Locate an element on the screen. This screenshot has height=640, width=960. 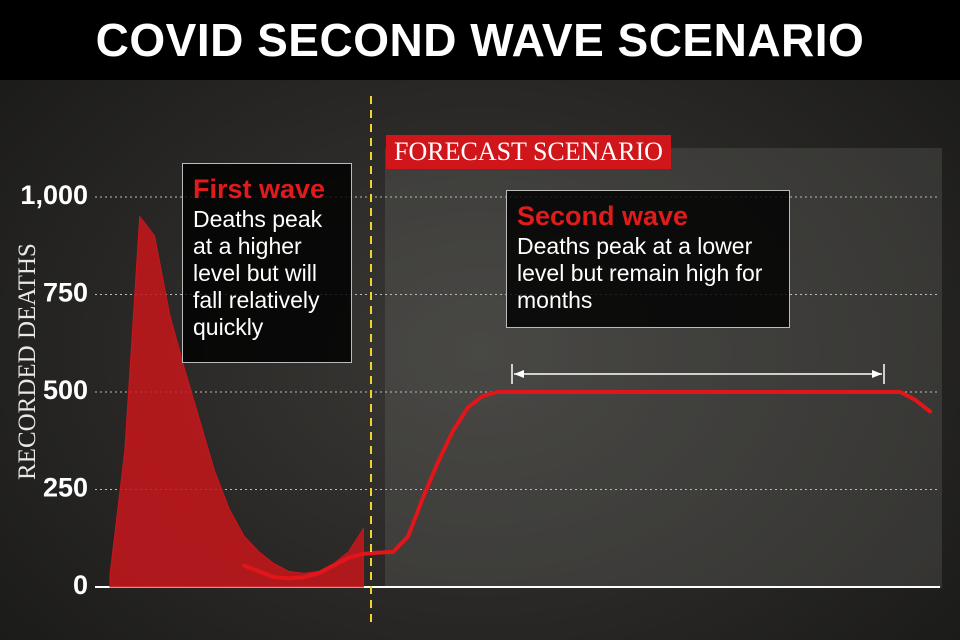
y-tick-label: 500 is located at coordinates (65, 390).